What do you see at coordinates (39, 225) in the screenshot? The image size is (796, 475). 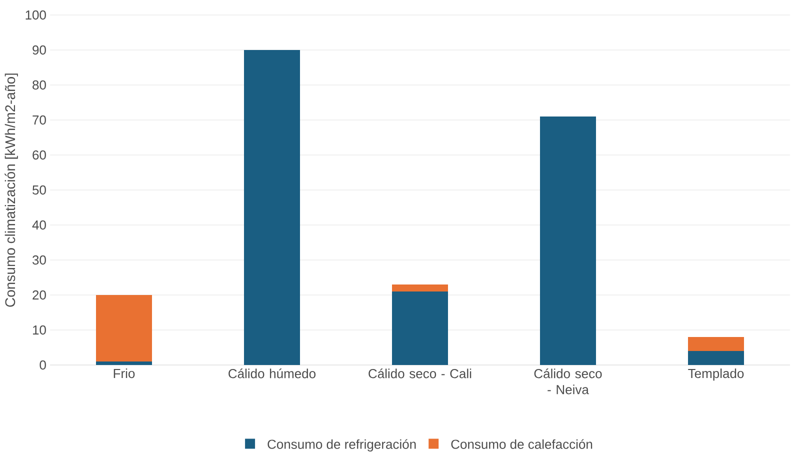 I see `y-tick-label: 40` at bounding box center [39, 225].